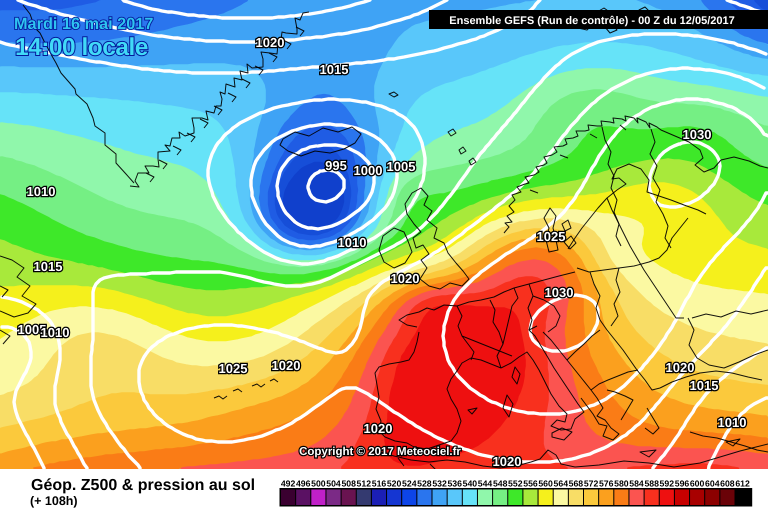  Describe the element at coordinates (303, 484) in the screenshot. I see `svg-text: 496` at that location.